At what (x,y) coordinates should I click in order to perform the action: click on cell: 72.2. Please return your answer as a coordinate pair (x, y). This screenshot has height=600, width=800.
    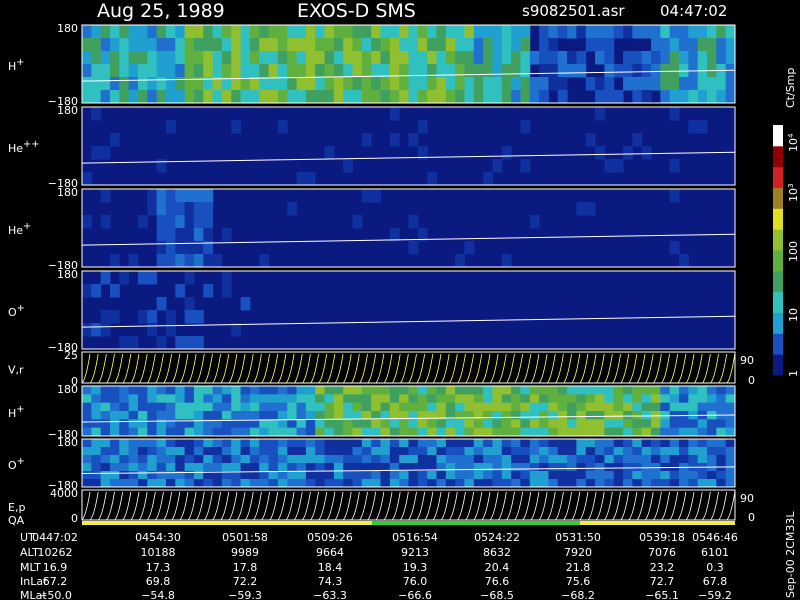
    Looking at the image, I should click on (245, 581).